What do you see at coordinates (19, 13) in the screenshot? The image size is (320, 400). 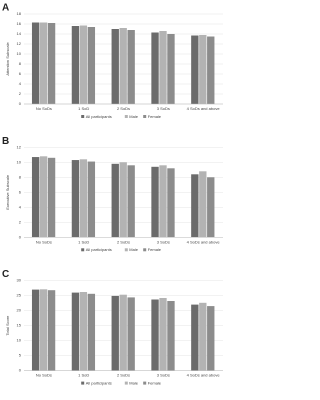 I see `y-tick-label: 18` at bounding box center [19, 13].